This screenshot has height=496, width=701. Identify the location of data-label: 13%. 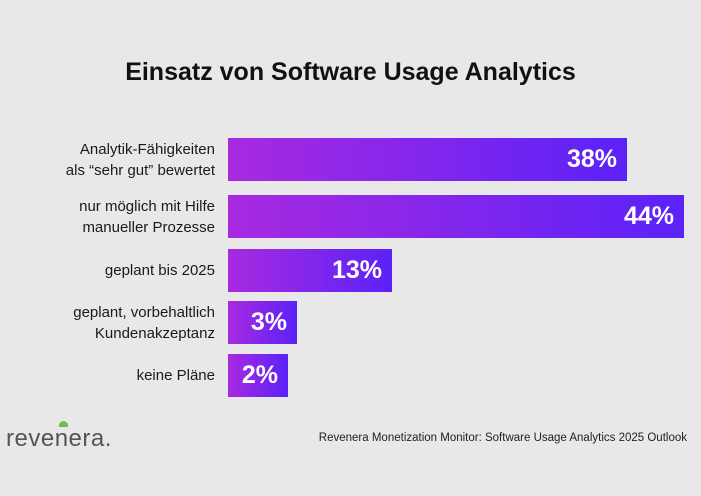
(356, 270).